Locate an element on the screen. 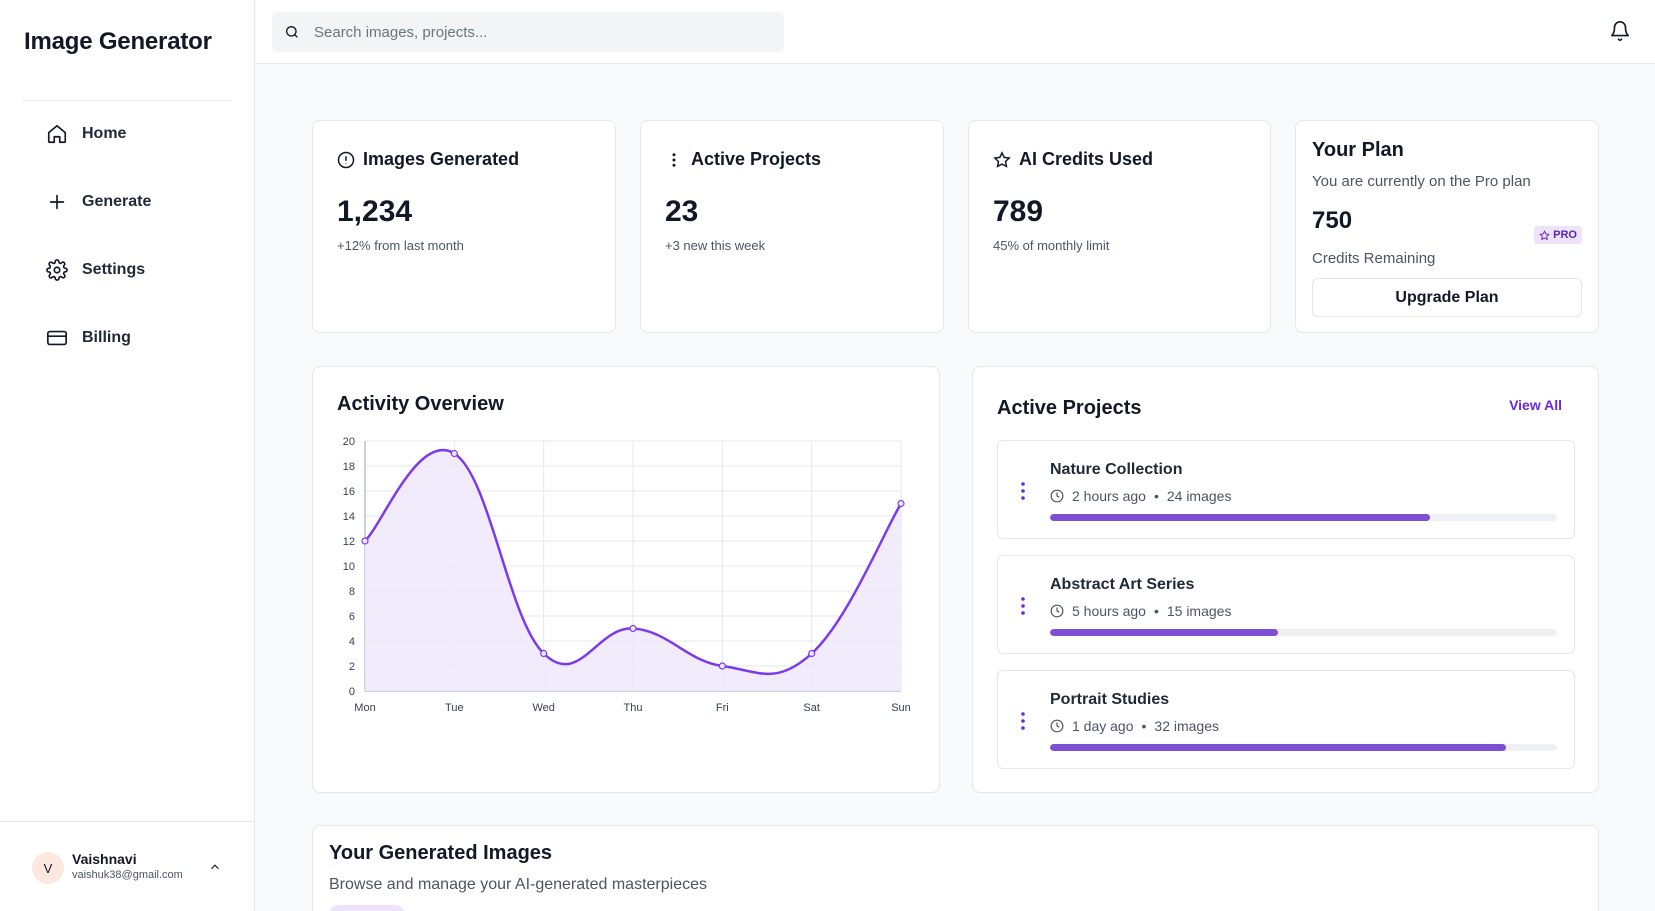 The width and height of the screenshot is (1655, 911). stat-card-projects: Active Projects 23 +3 new this week is located at coordinates (792, 226).